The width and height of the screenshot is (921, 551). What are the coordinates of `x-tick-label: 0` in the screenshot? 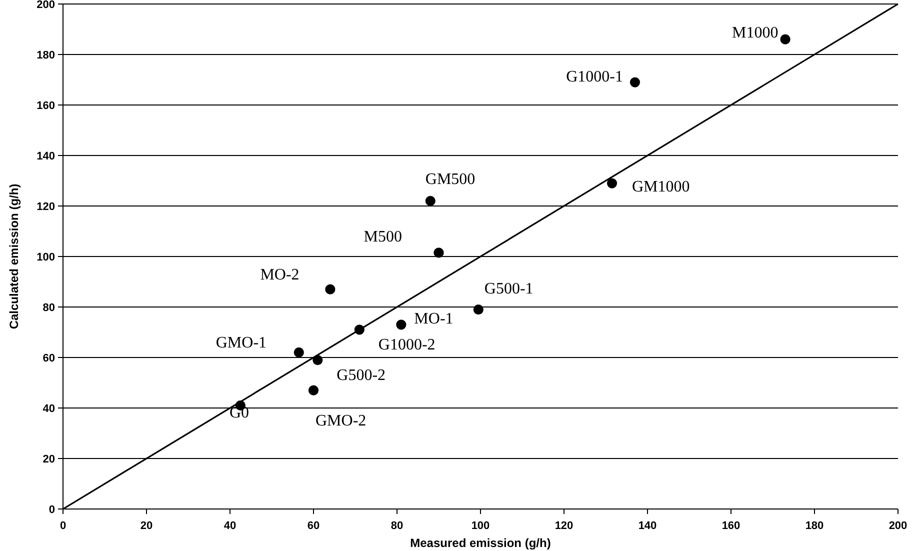 It's located at (63, 526).